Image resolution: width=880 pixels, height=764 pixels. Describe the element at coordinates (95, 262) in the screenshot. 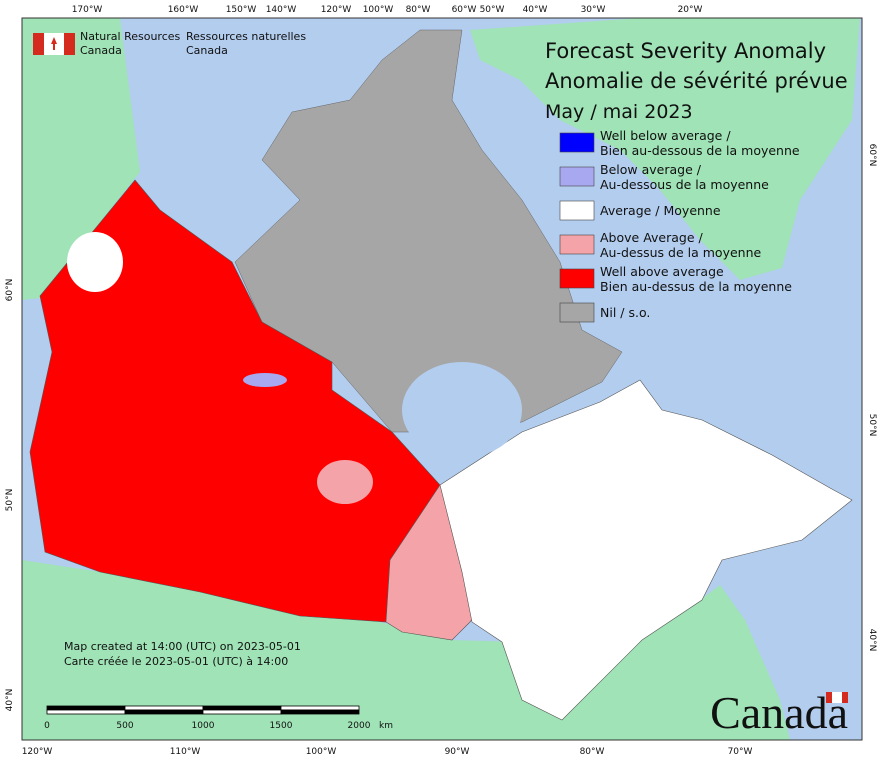

I see `average-patch` at that location.